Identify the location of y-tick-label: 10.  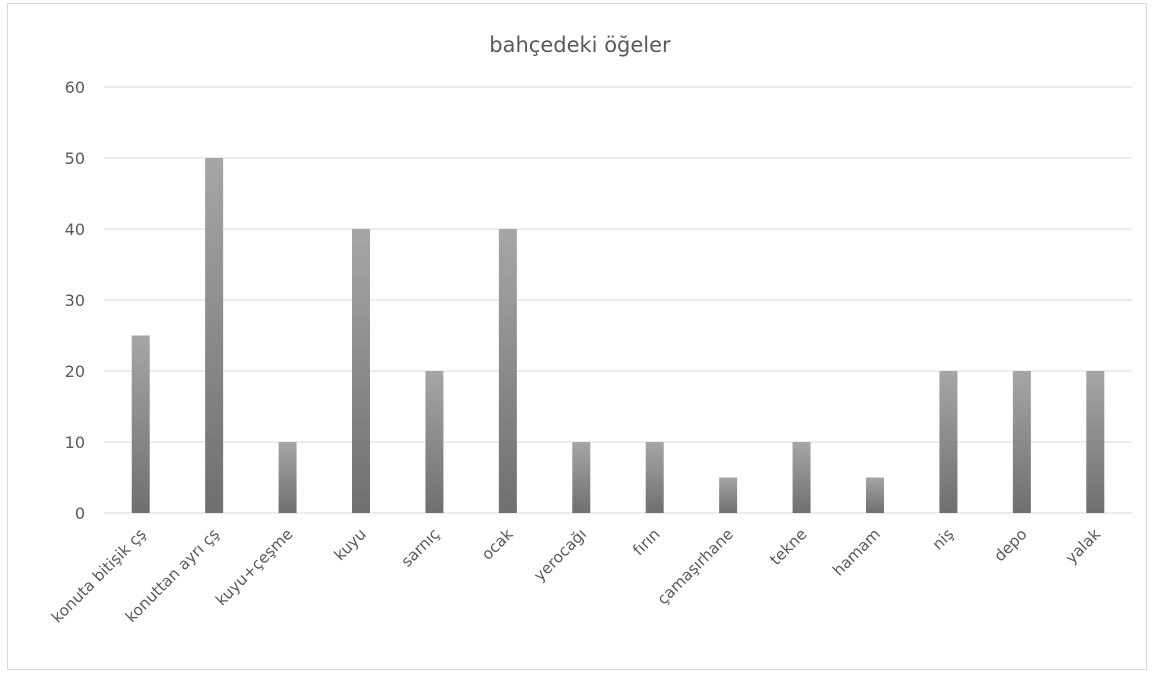
(75, 442).